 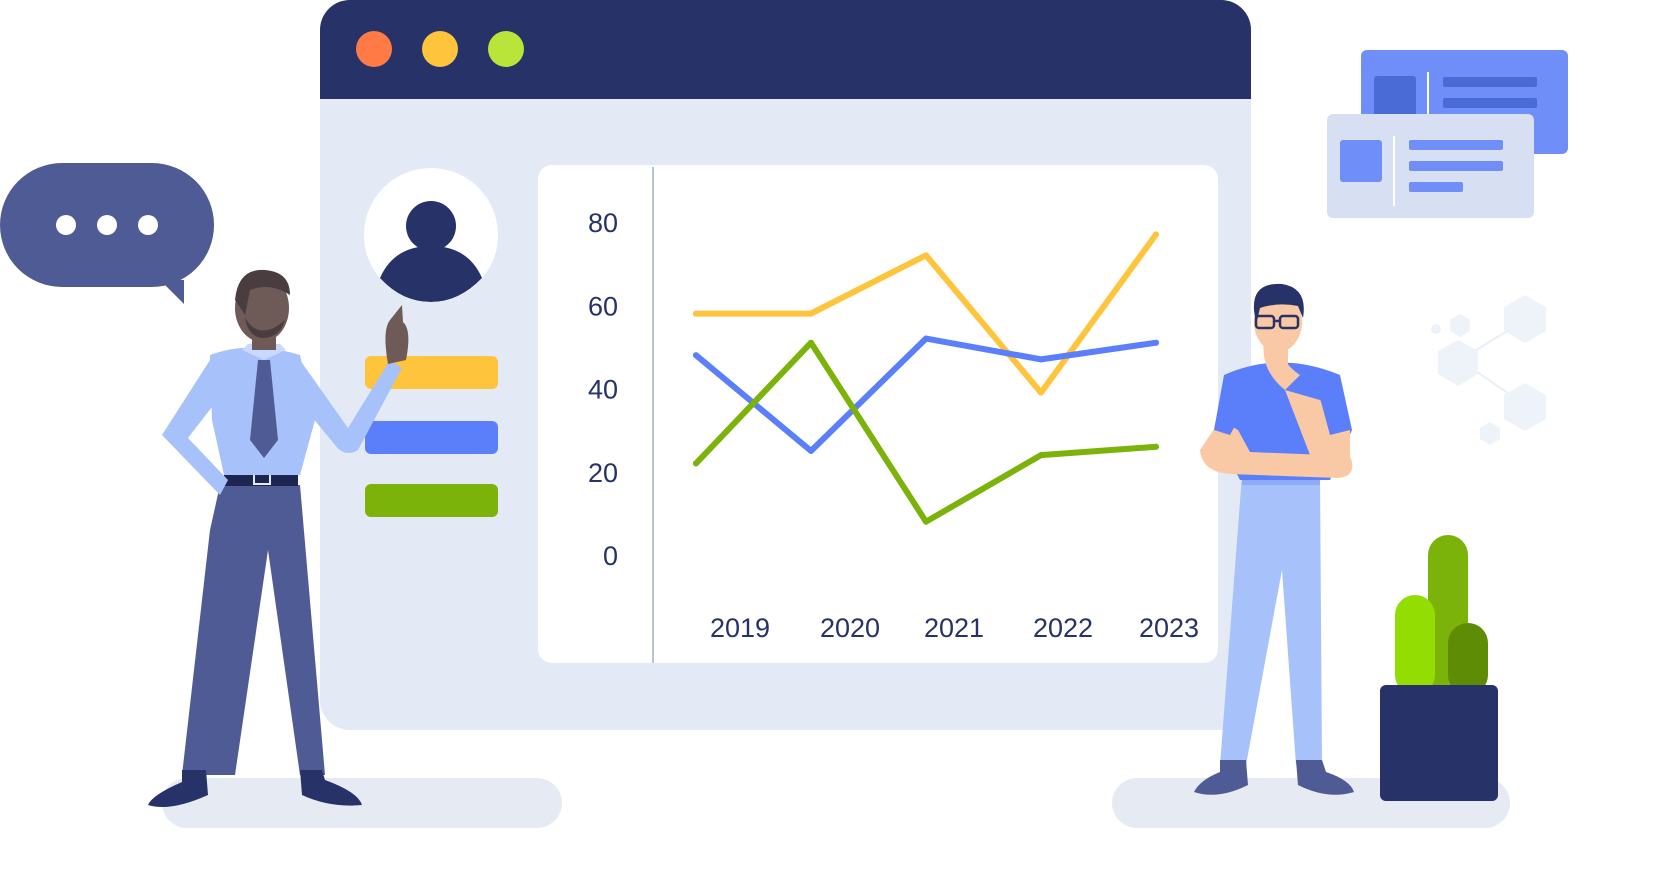 I want to click on window-close-button, so click(x=374, y=49).